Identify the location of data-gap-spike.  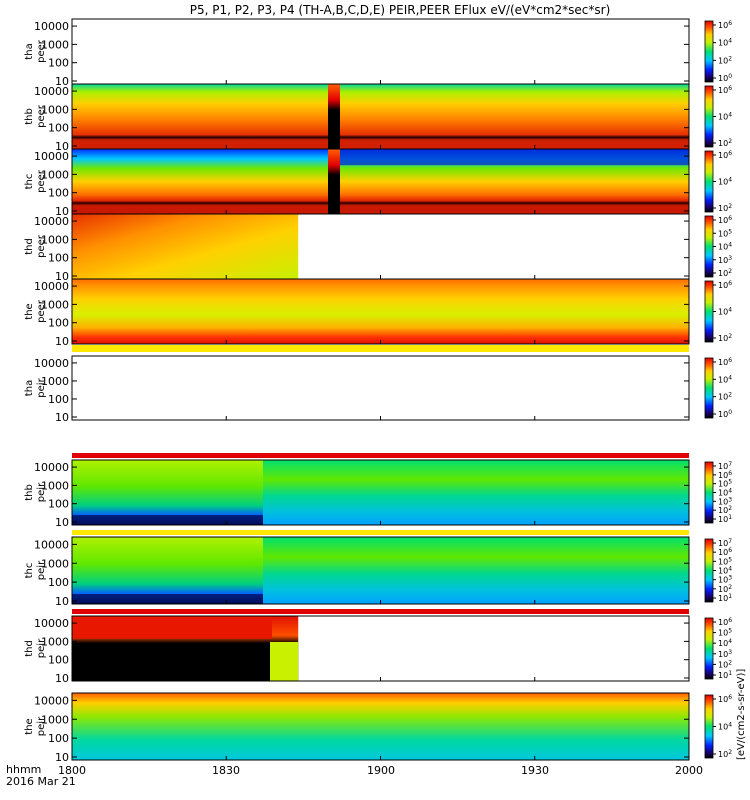
(334, 116).